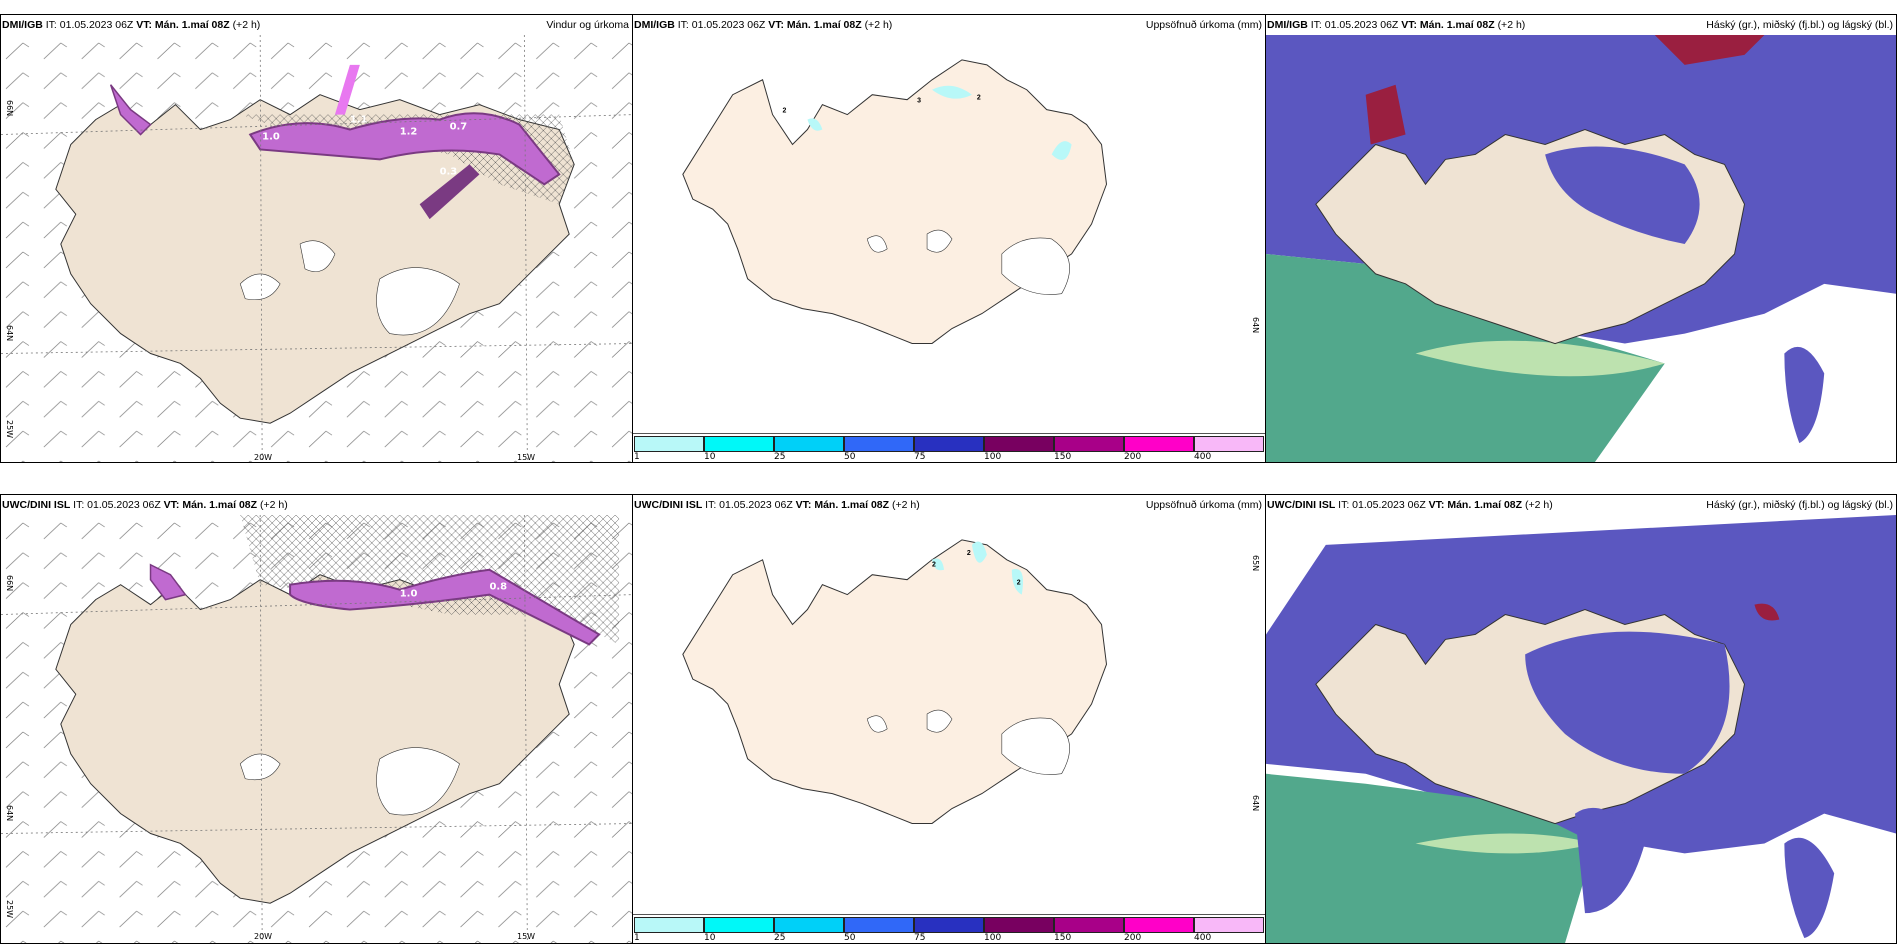 Image resolution: width=1900 pixels, height=950 pixels. What do you see at coordinates (710, 457) in the screenshot?
I see `colorbar-tick: 10` at bounding box center [710, 457].